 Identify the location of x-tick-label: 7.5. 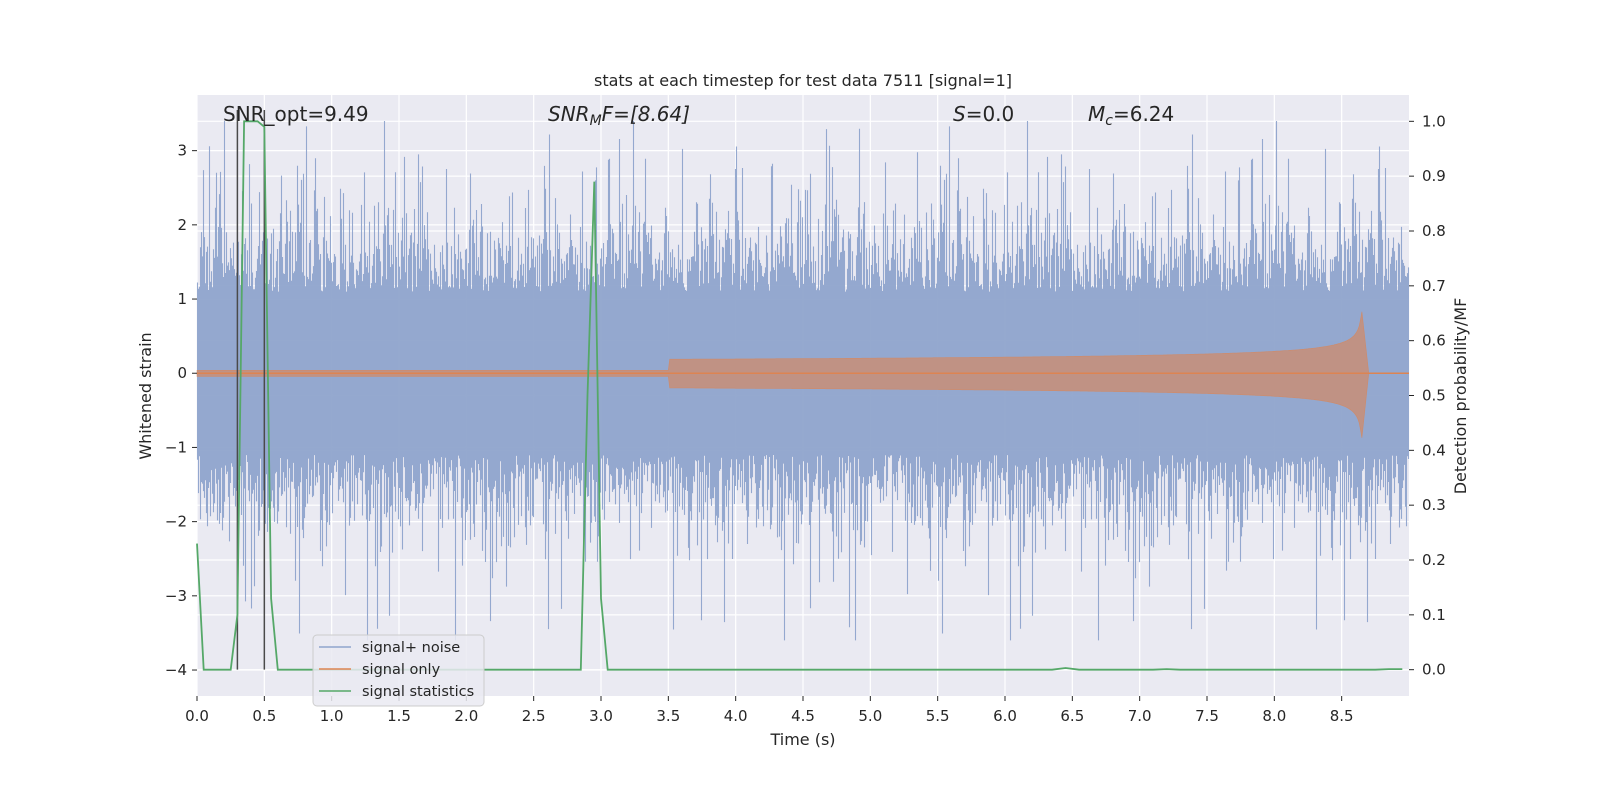
(1207, 716).